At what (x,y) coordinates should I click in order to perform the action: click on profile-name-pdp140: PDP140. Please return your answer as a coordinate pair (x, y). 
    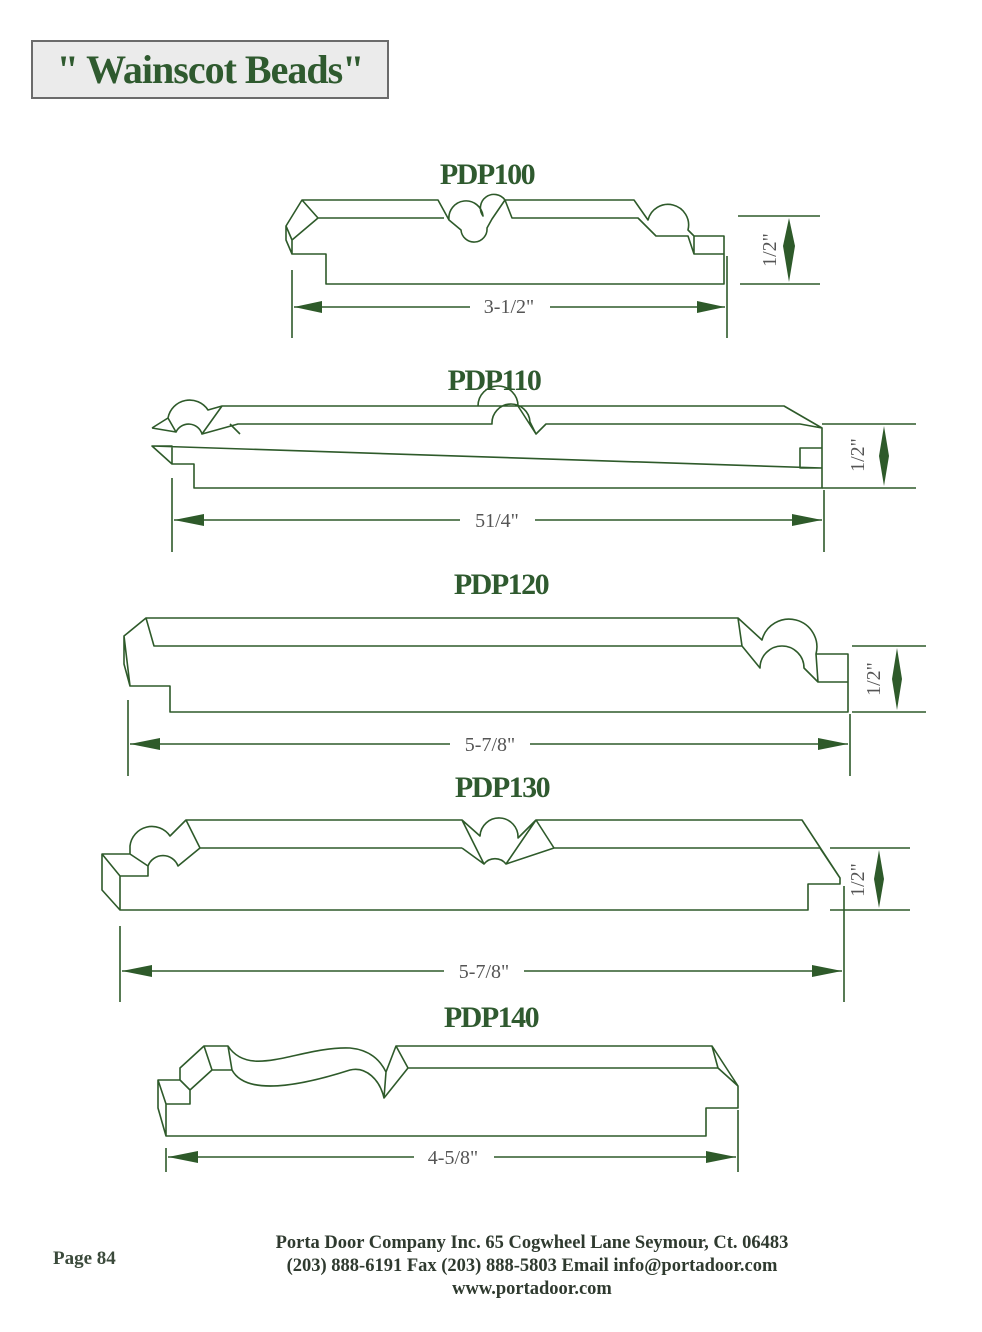
    Looking at the image, I should click on (491, 1017).